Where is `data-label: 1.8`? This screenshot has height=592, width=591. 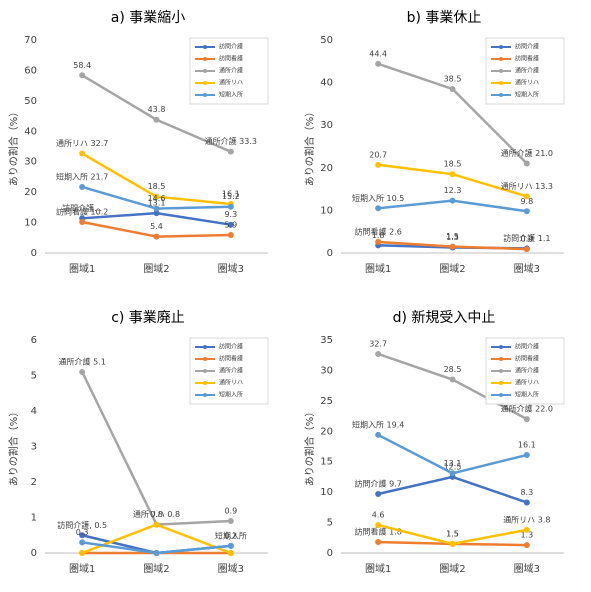
data-label: 1.8 is located at coordinates (378, 235).